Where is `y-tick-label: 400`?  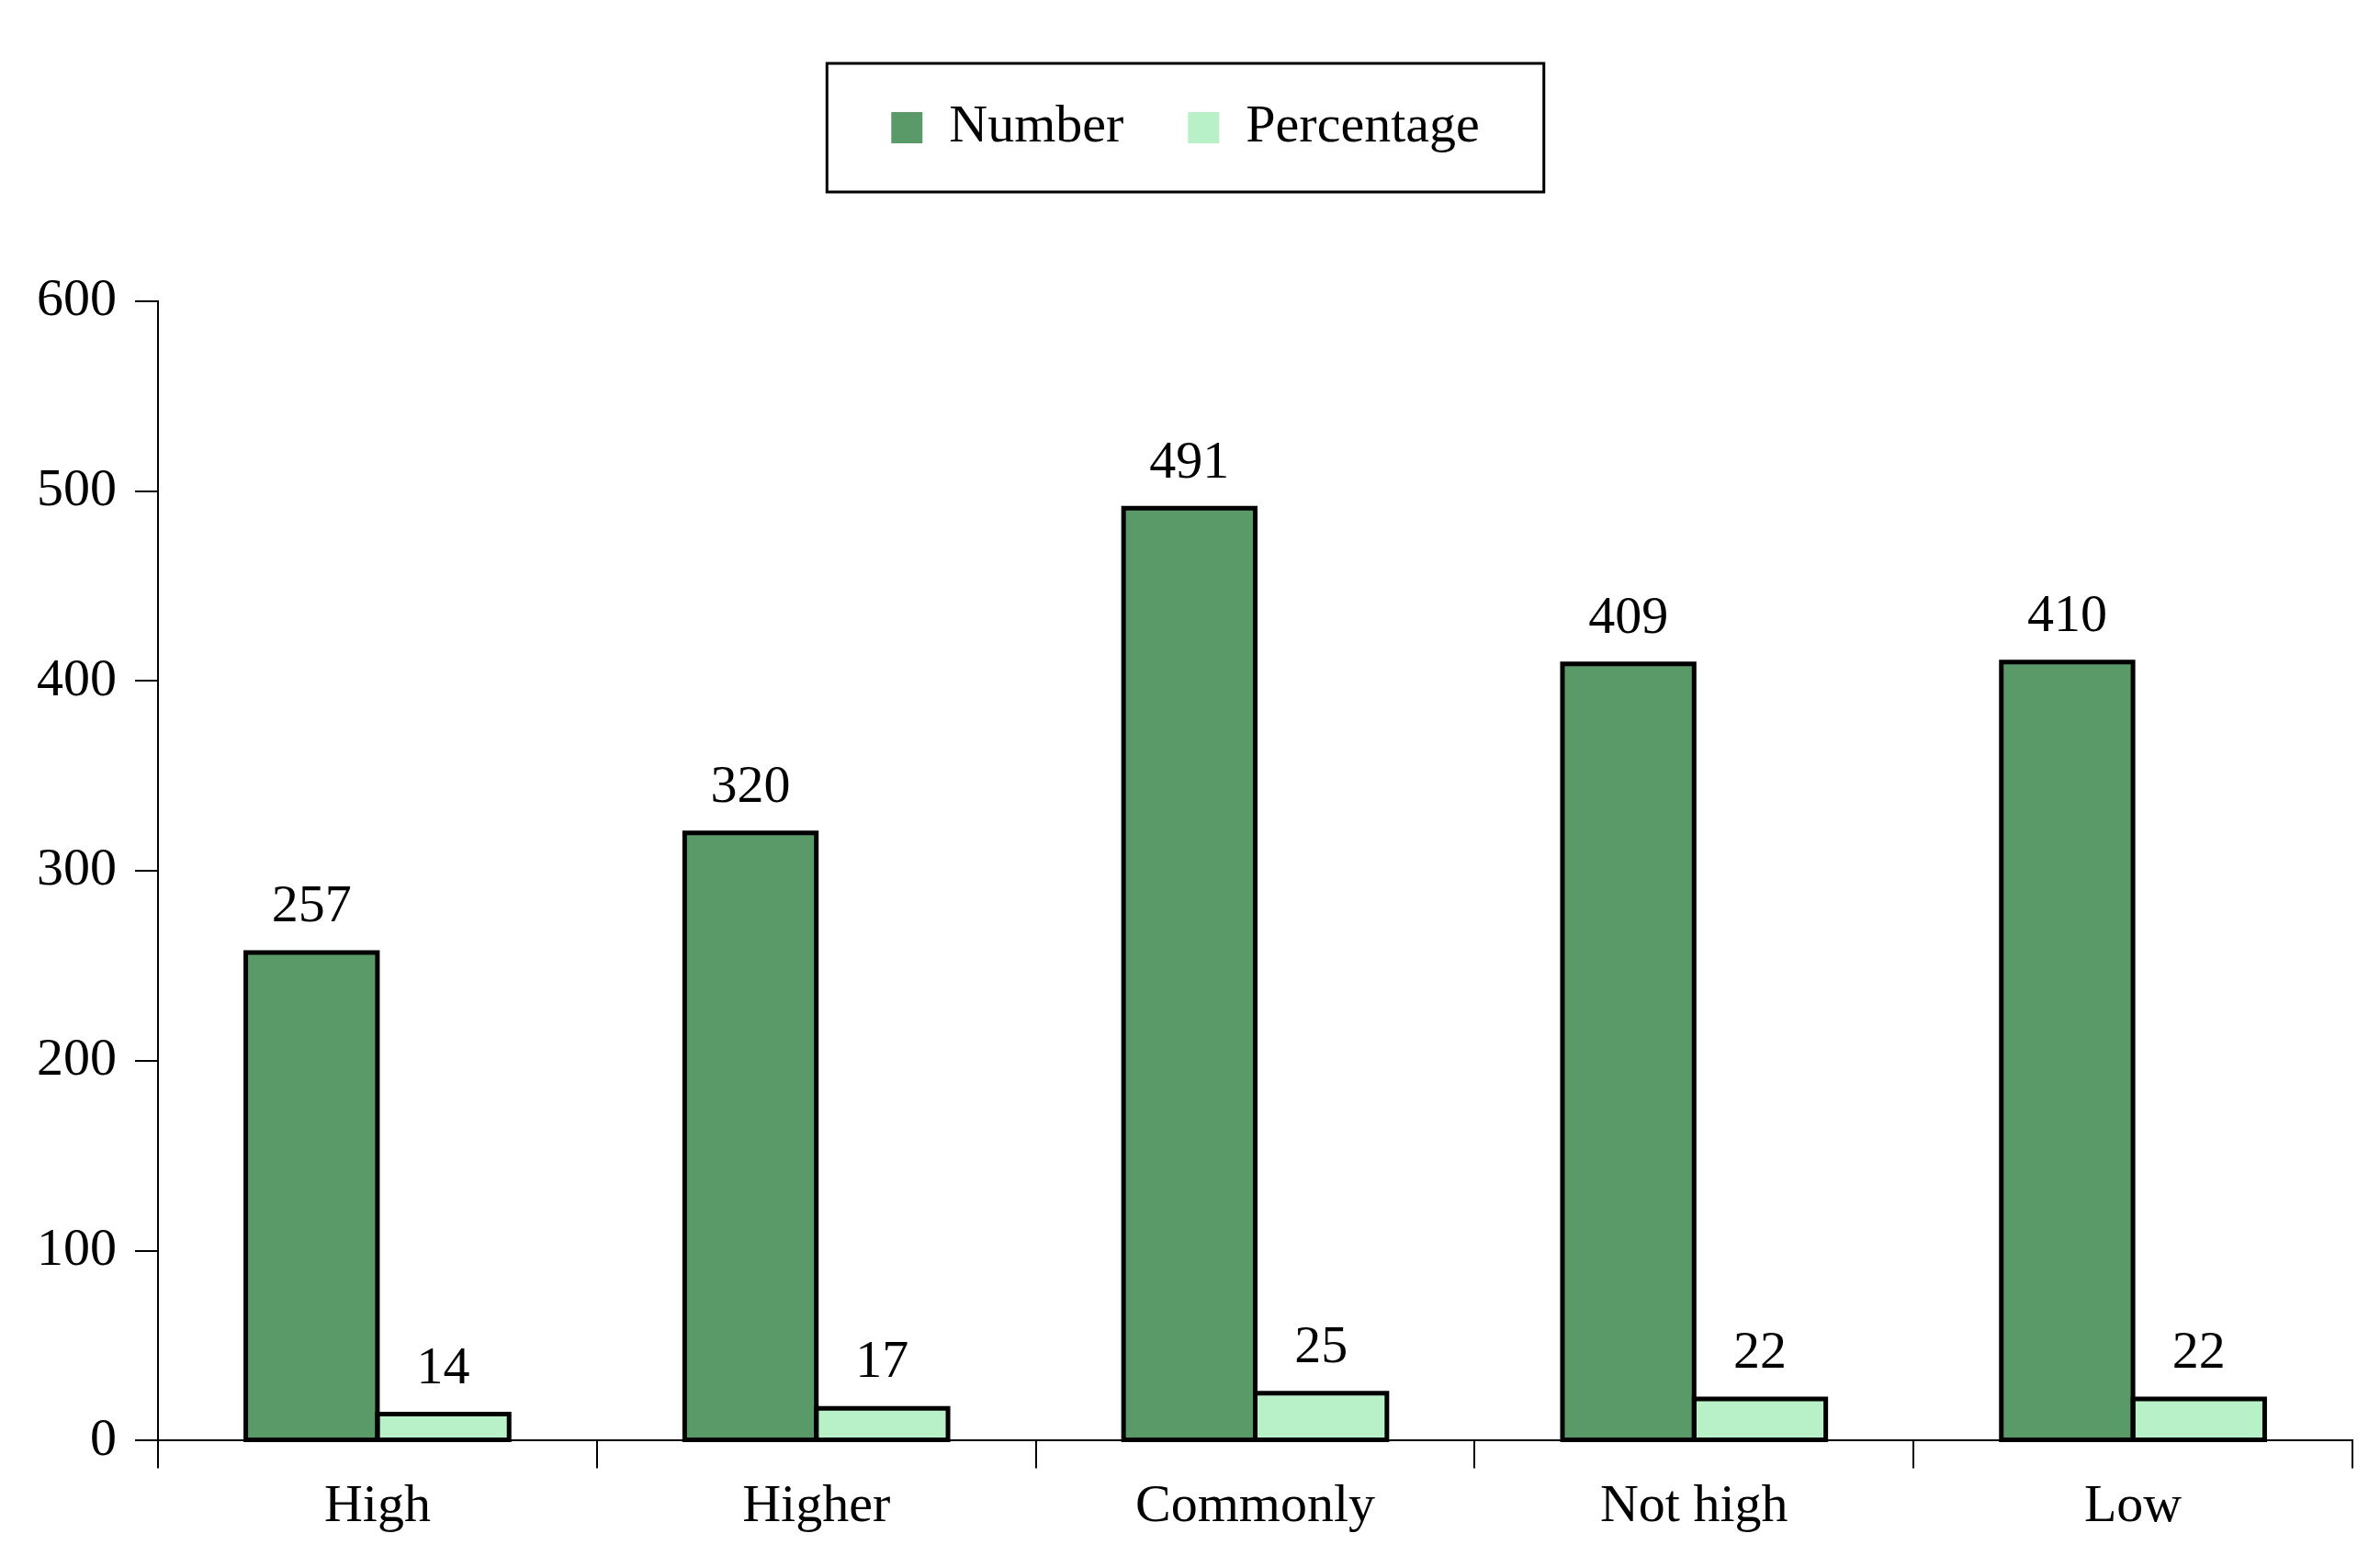
y-tick-label: 400 is located at coordinates (77, 677).